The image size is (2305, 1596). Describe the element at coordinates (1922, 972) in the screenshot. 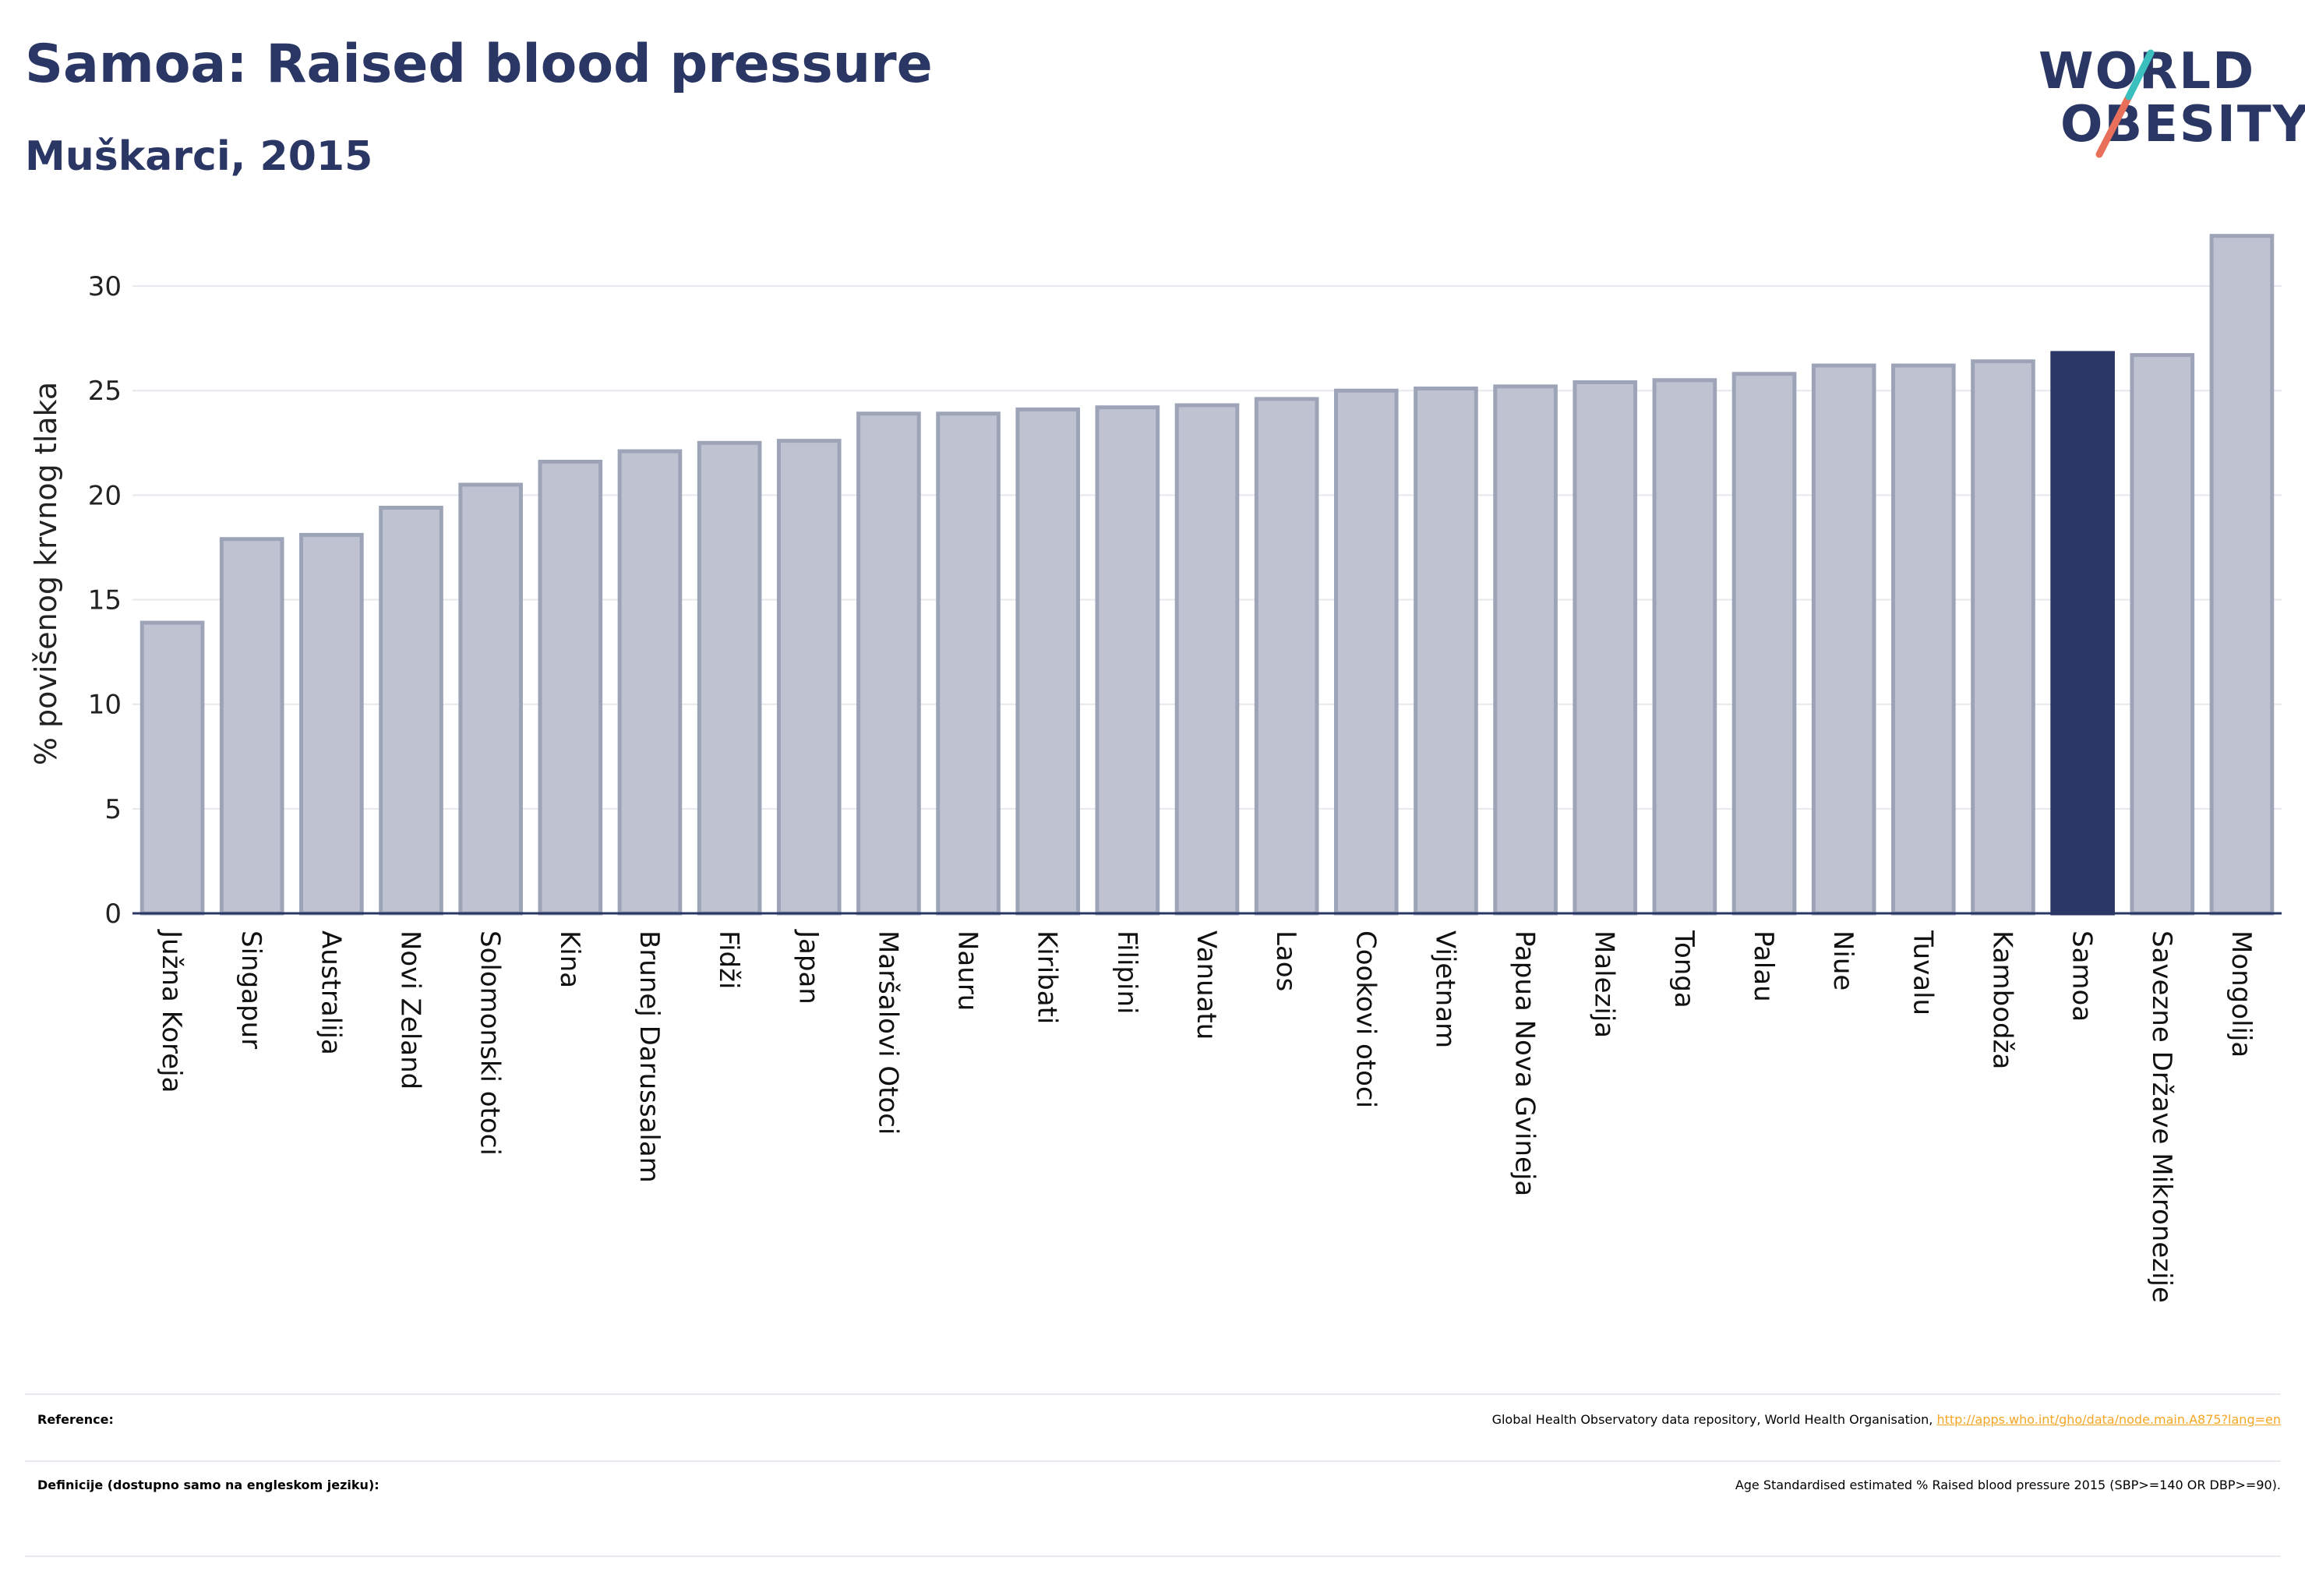

I see `x-tick-label: Tuvalu` at that location.